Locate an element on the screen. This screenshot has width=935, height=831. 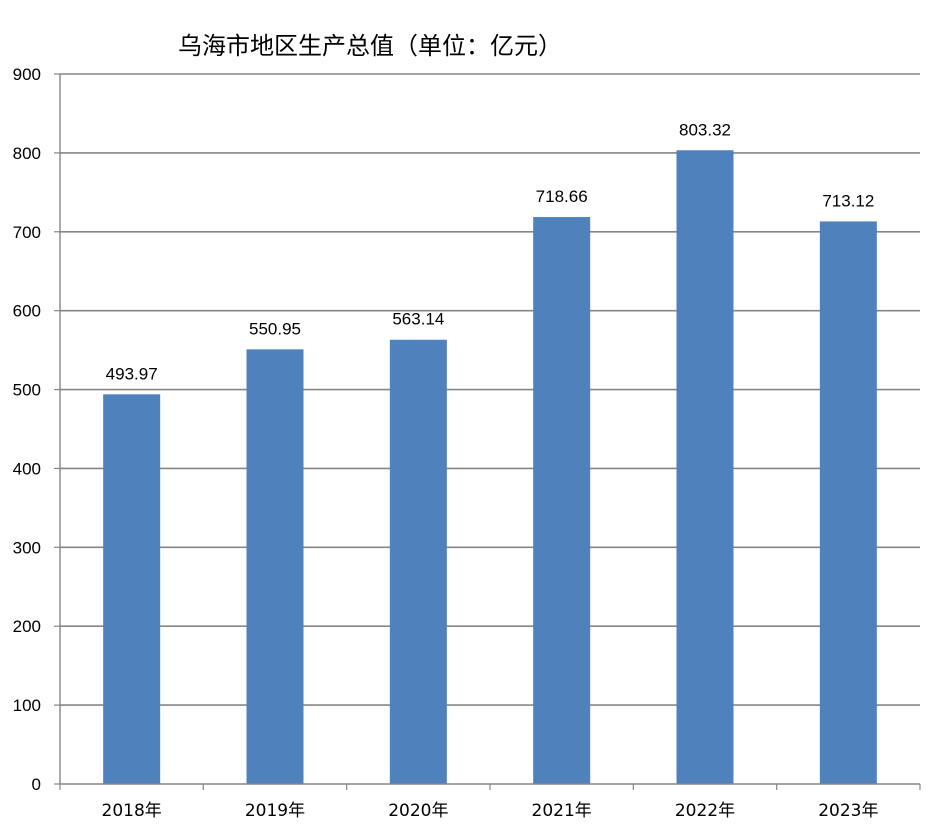
y-tick-label: 800 is located at coordinates (27, 153).